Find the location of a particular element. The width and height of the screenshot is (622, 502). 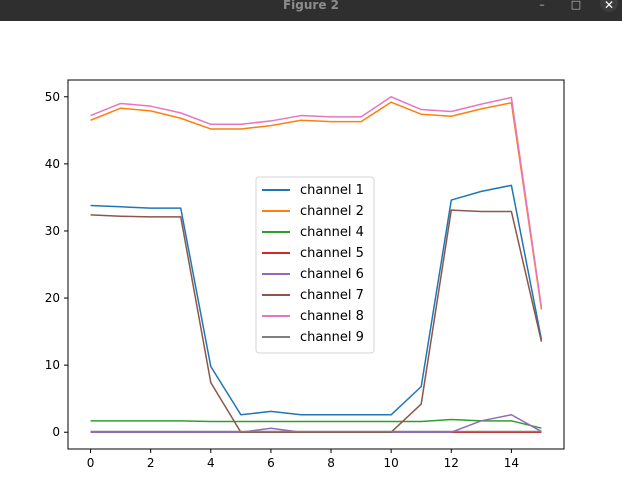

close-icon: ✕ is located at coordinates (609, 6).